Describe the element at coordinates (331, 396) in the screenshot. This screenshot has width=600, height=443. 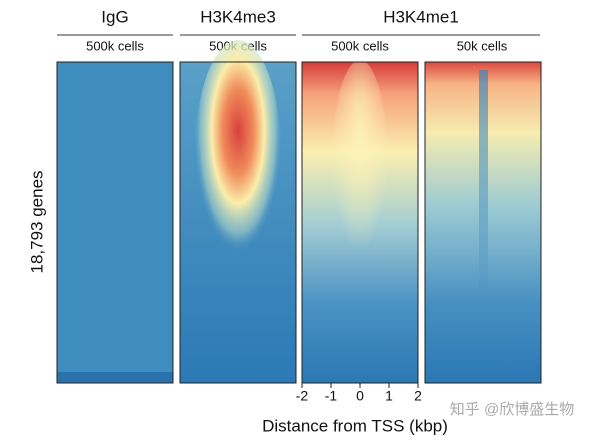
I see `x-tick-label: -1` at that location.